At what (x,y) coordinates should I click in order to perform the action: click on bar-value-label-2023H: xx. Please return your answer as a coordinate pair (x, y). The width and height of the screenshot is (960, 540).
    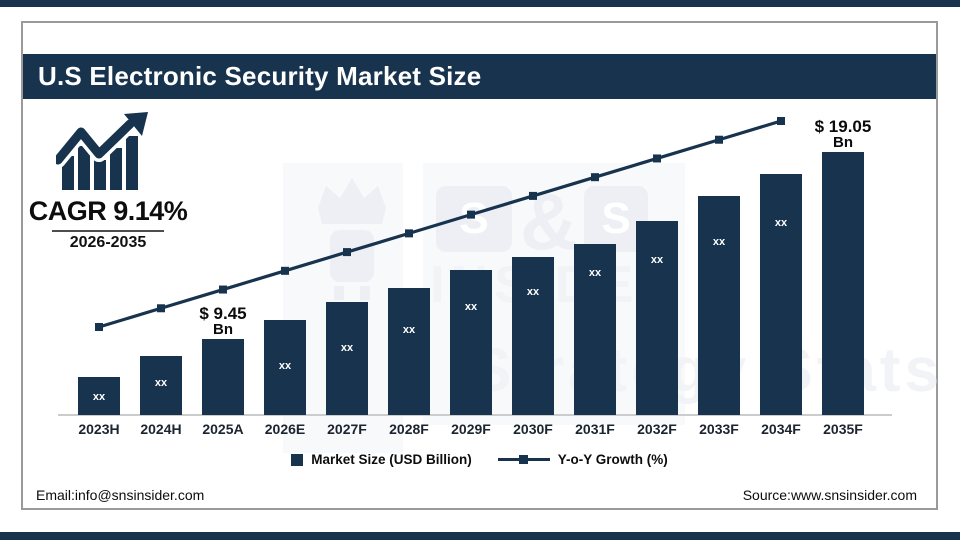
    Looking at the image, I should click on (99, 397).